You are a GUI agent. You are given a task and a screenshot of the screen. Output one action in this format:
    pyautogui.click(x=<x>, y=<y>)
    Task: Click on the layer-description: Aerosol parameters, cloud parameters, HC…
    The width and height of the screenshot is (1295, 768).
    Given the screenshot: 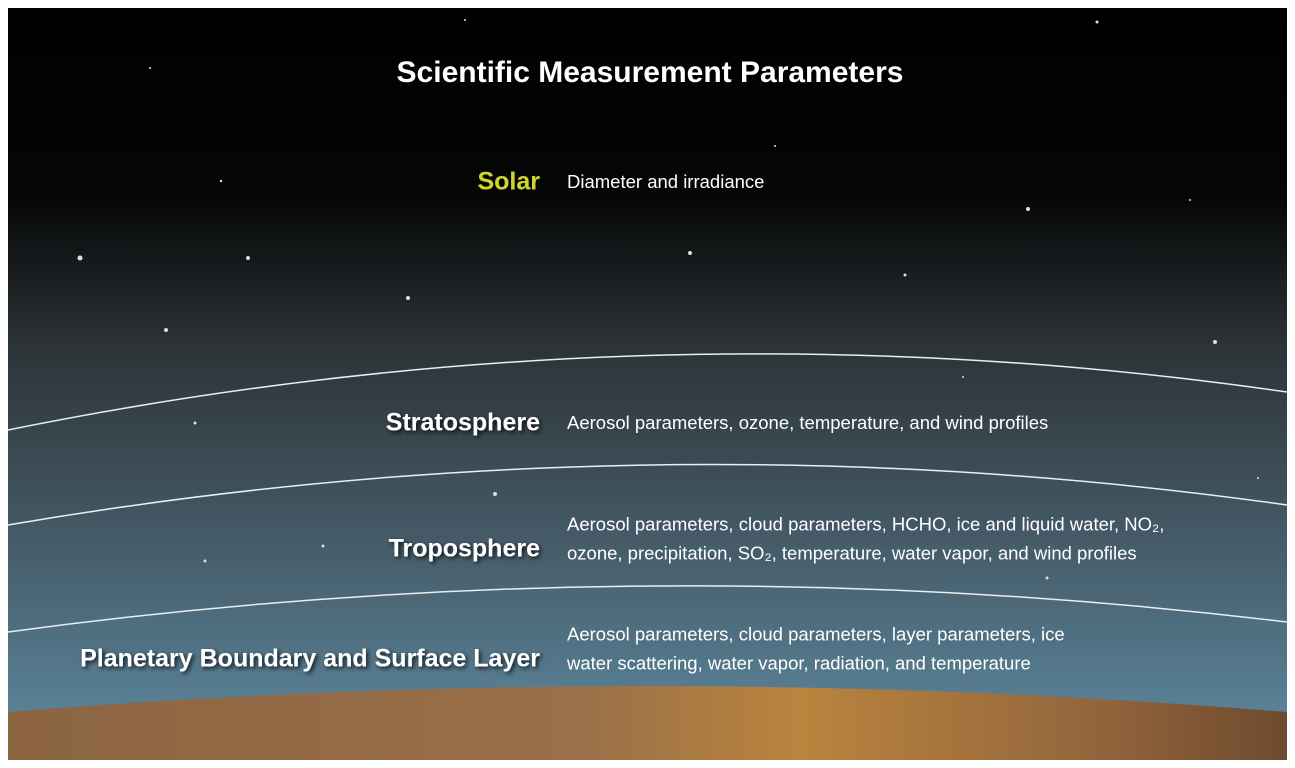 What is the action you would take?
    pyautogui.click(x=865, y=523)
    